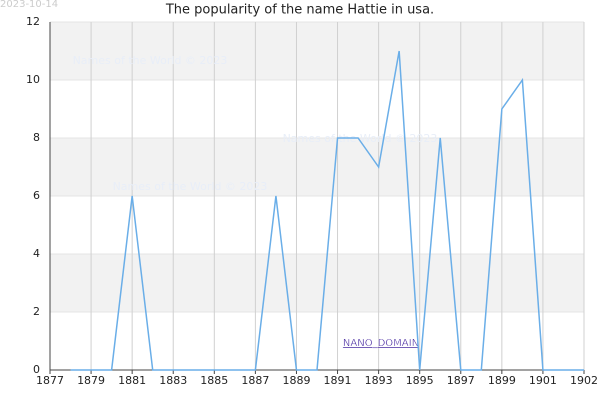  I want to click on y-tick-label: 6, so click(36, 195).